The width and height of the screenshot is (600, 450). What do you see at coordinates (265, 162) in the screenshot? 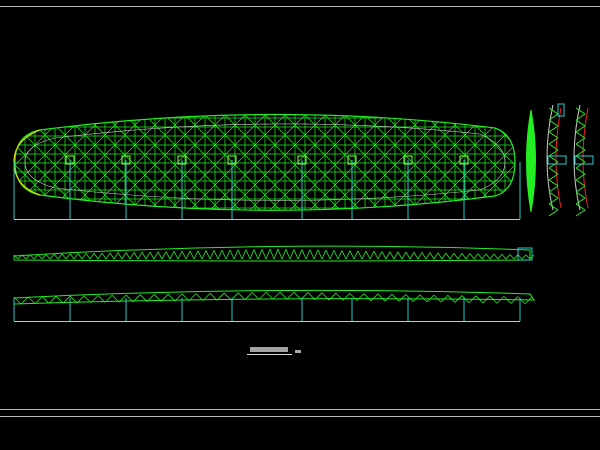
I see `inner-ring` at bounding box center [265, 162].